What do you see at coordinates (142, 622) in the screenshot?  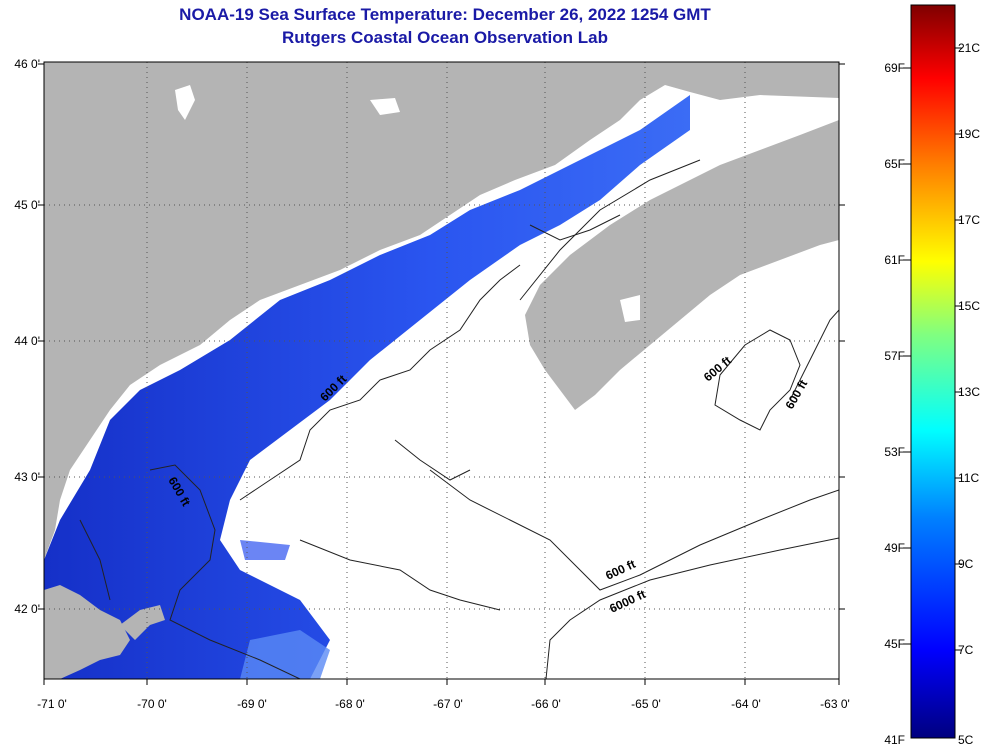 I see `cape-cod-hook` at bounding box center [142, 622].